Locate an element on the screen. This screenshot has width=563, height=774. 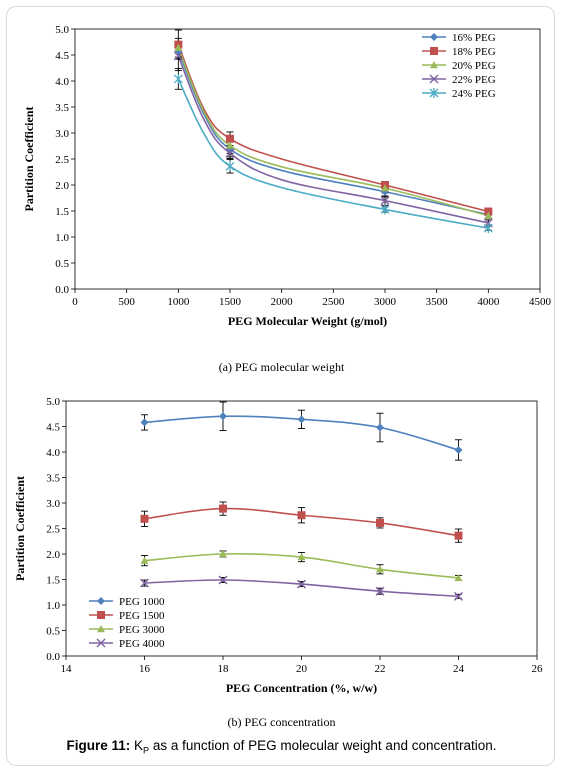
x-tick-label: 22 is located at coordinates (380, 669).